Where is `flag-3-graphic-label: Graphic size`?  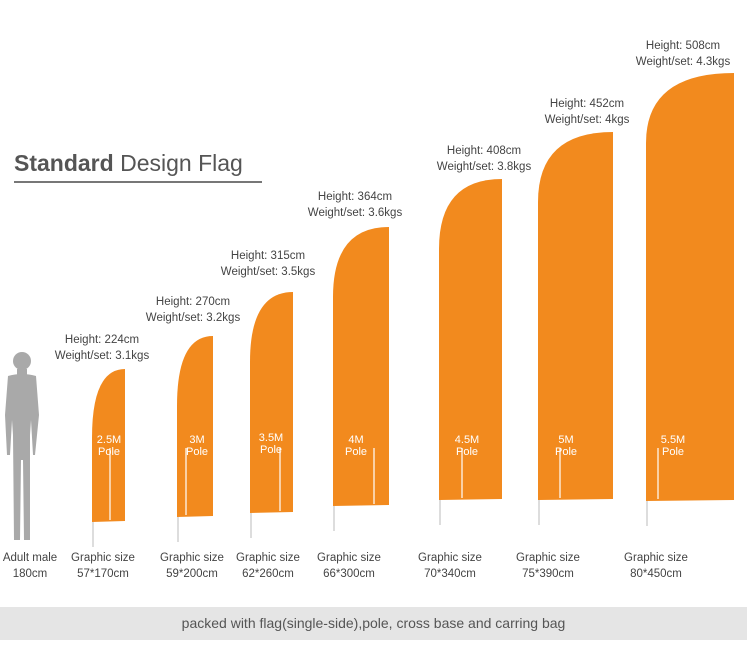
flag-3-graphic-label: Graphic size is located at coordinates (268, 558).